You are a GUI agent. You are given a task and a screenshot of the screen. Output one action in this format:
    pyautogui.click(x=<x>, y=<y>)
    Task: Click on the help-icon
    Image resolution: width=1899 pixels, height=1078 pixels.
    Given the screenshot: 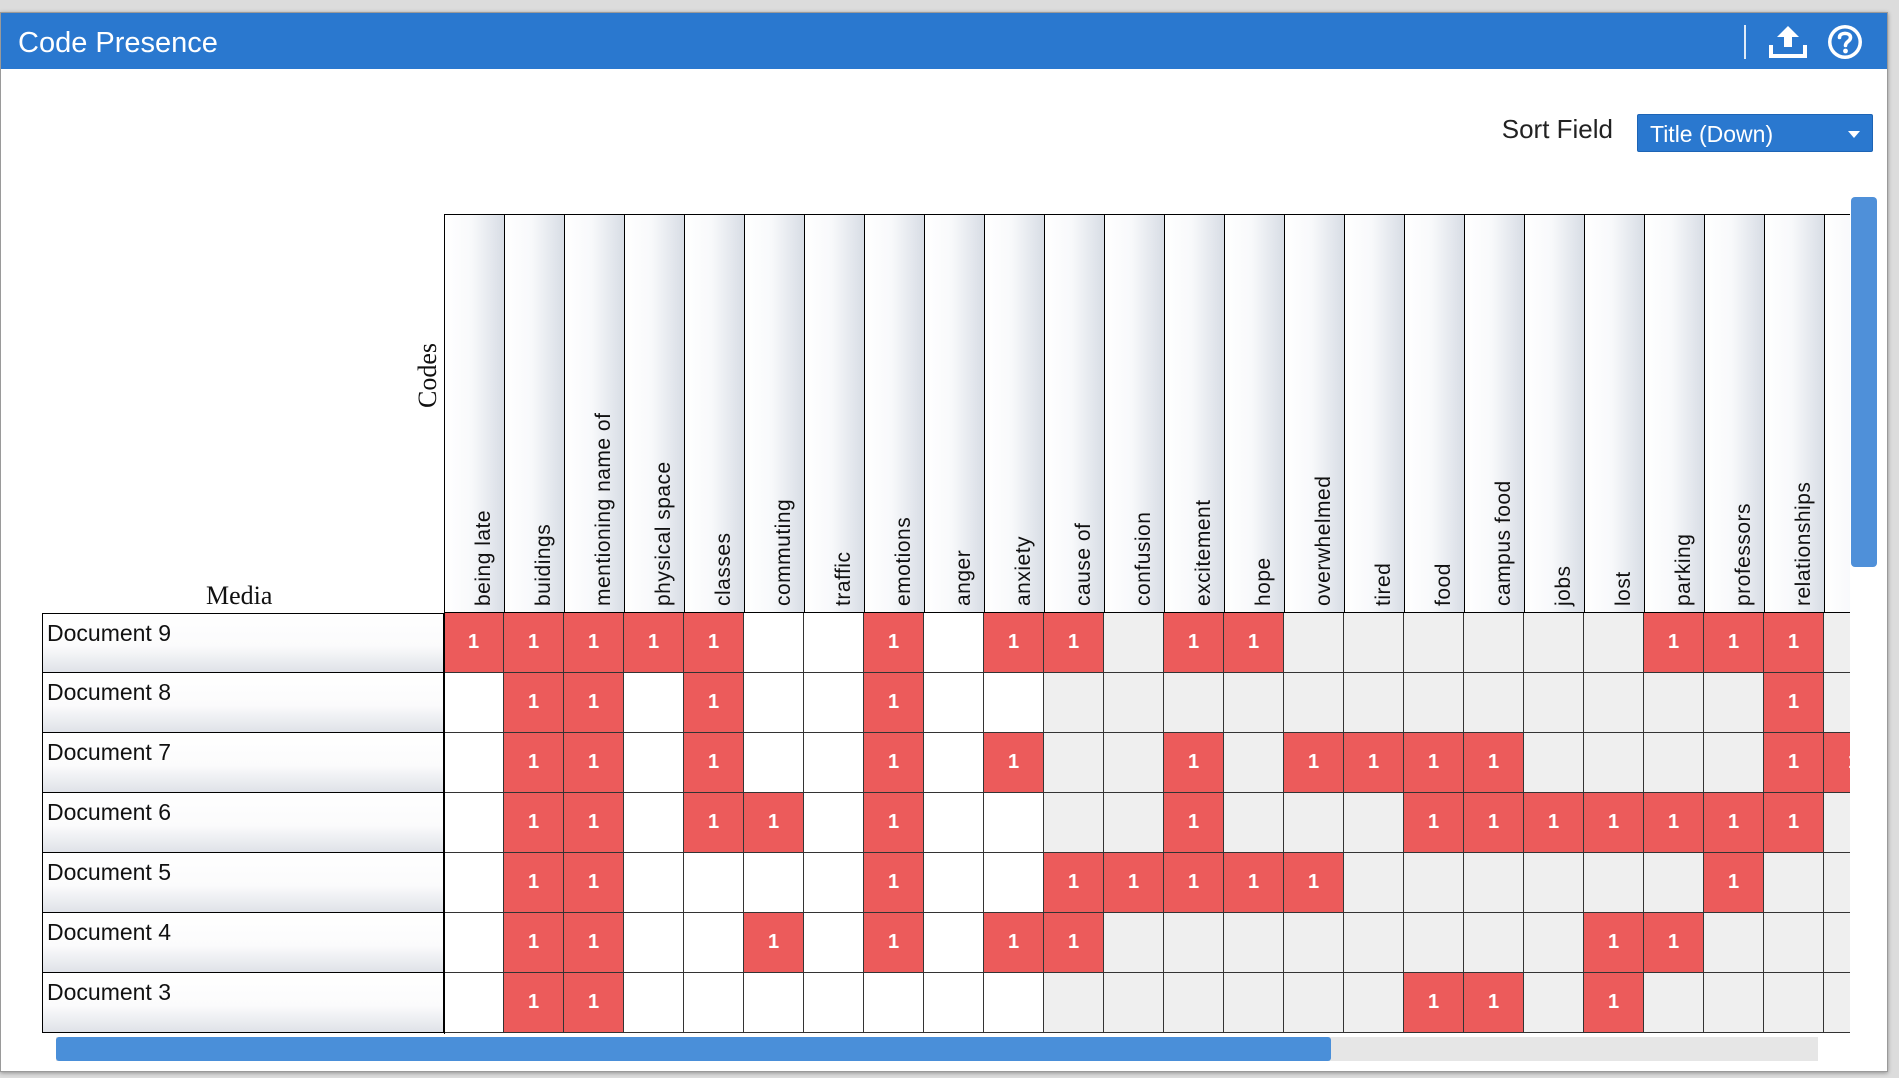 What is the action you would take?
    pyautogui.click(x=1847, y=42)
    